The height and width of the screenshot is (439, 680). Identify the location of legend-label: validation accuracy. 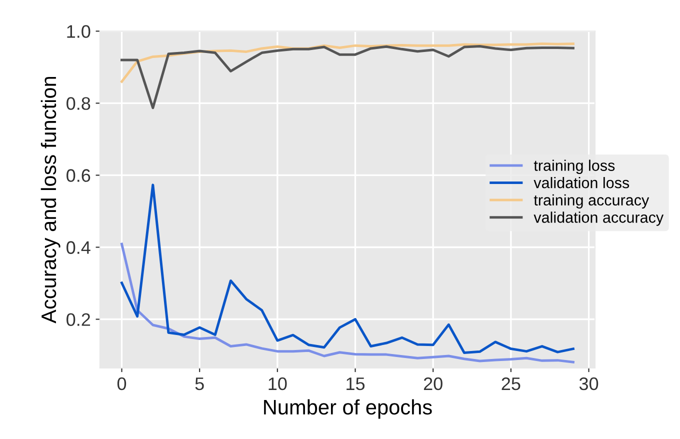
(599, 219).